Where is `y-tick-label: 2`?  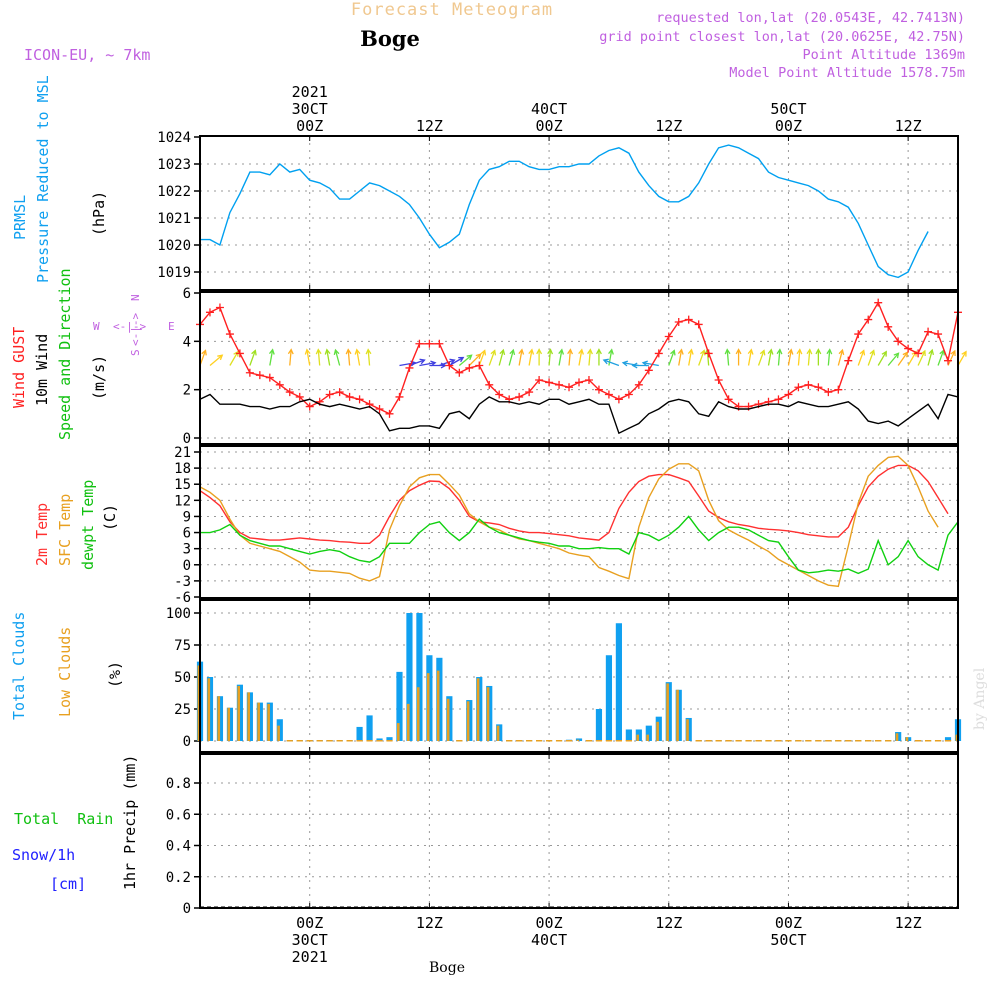 y-tick-label: 2 is located at coordinates (187, 391).